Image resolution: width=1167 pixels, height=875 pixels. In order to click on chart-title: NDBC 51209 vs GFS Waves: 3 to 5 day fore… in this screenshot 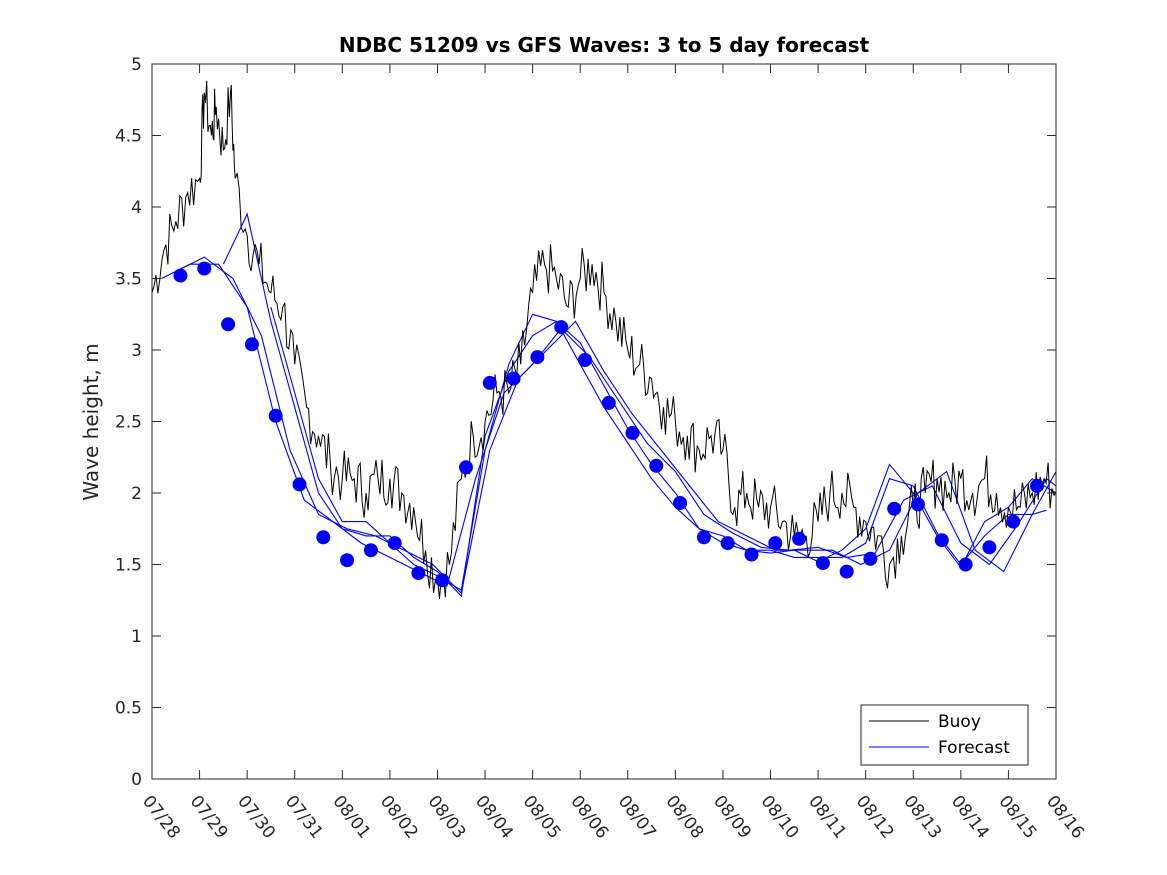, I will do `click(604, 45)`.